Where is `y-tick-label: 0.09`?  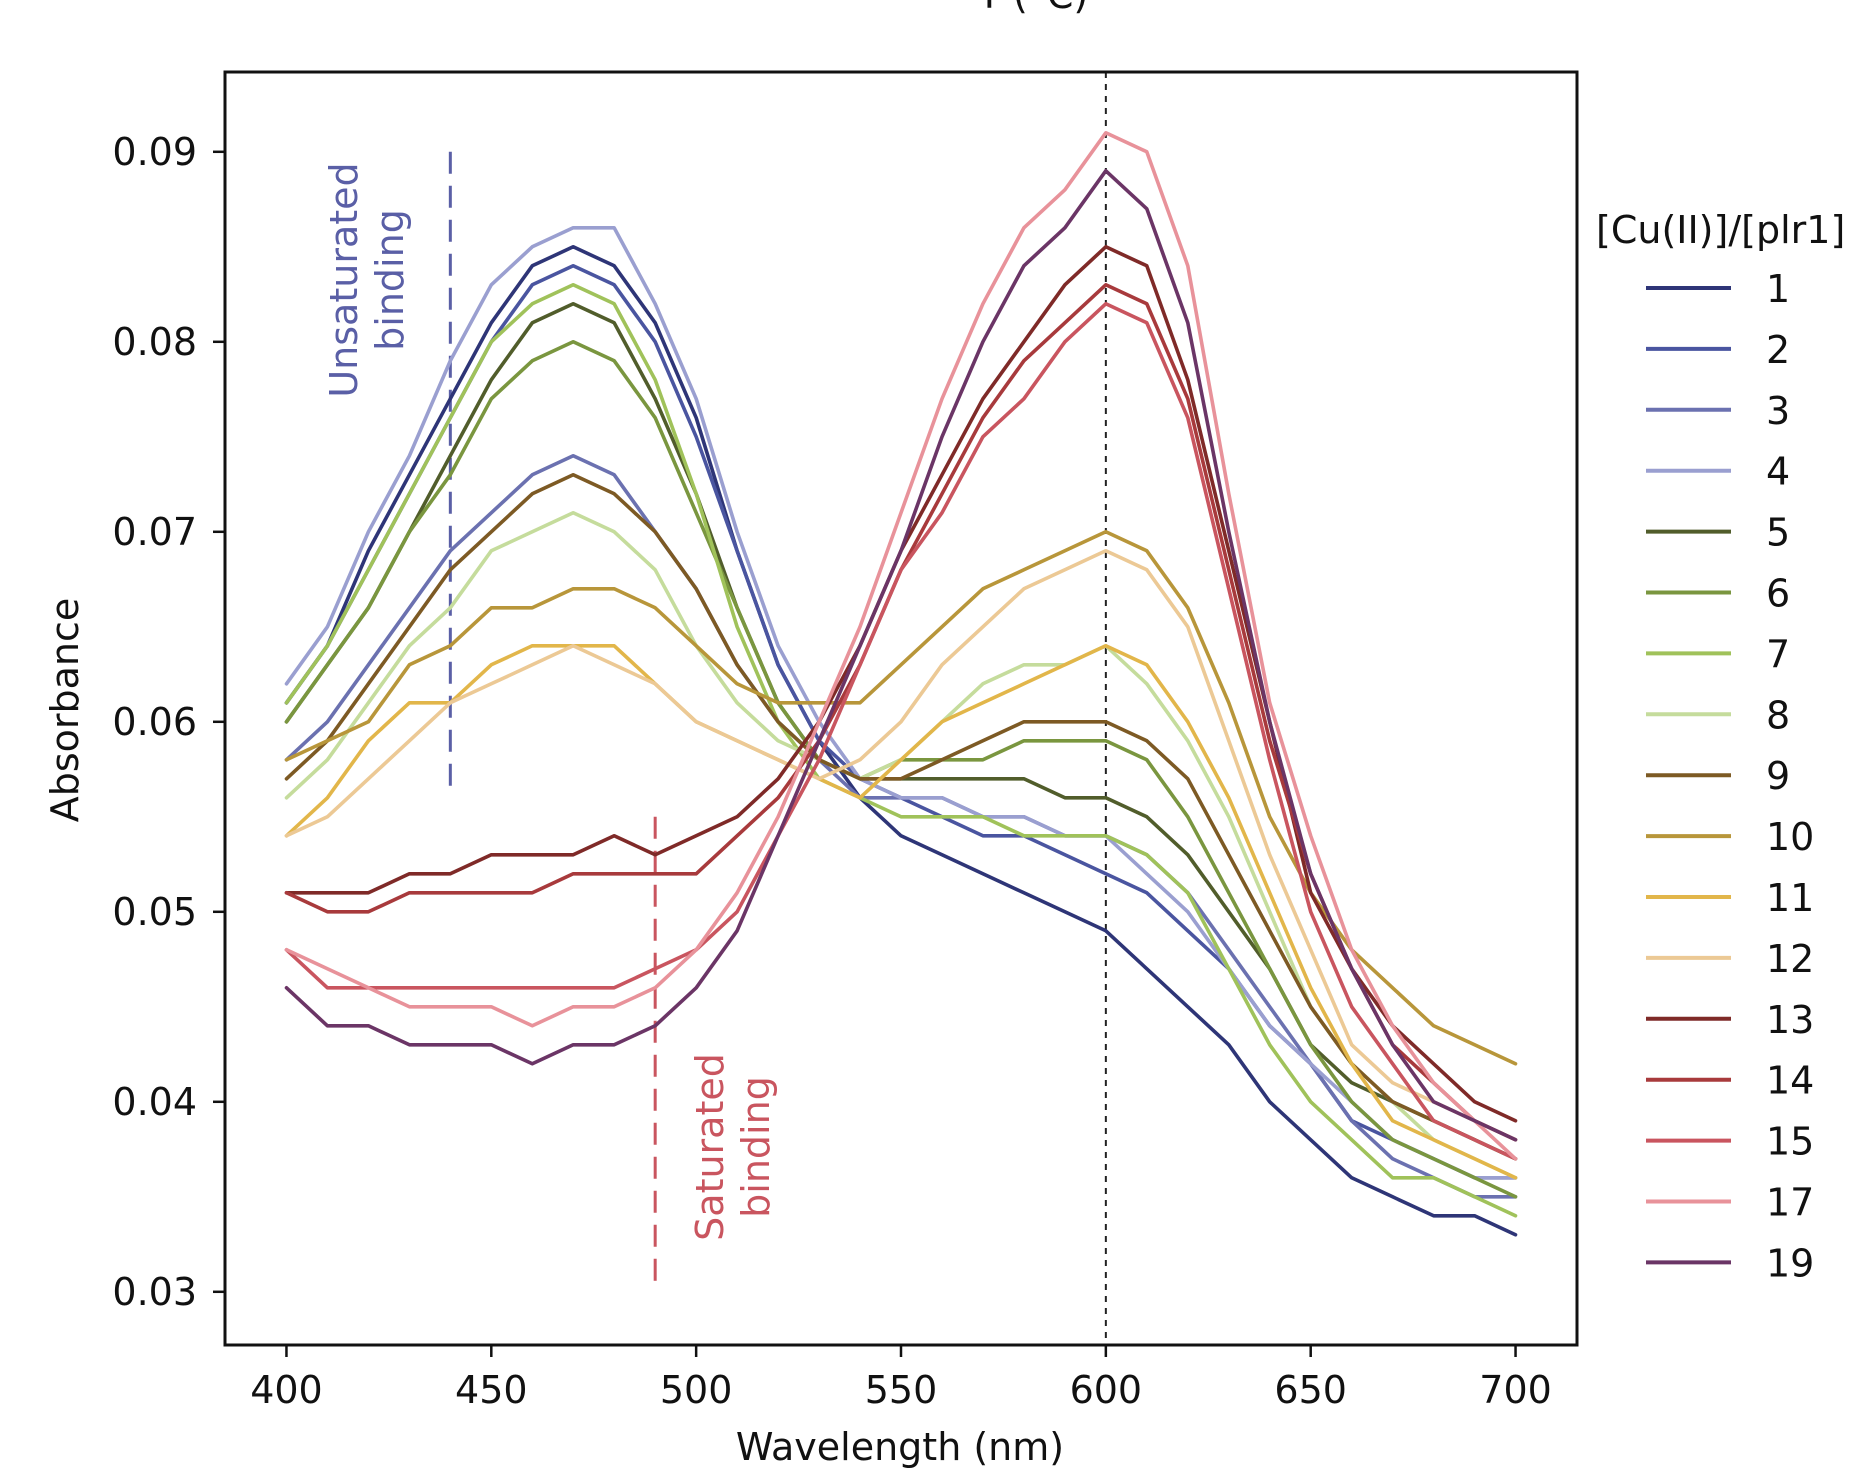
y-tick-label: 0.09 is located at coordinates (154, 152).